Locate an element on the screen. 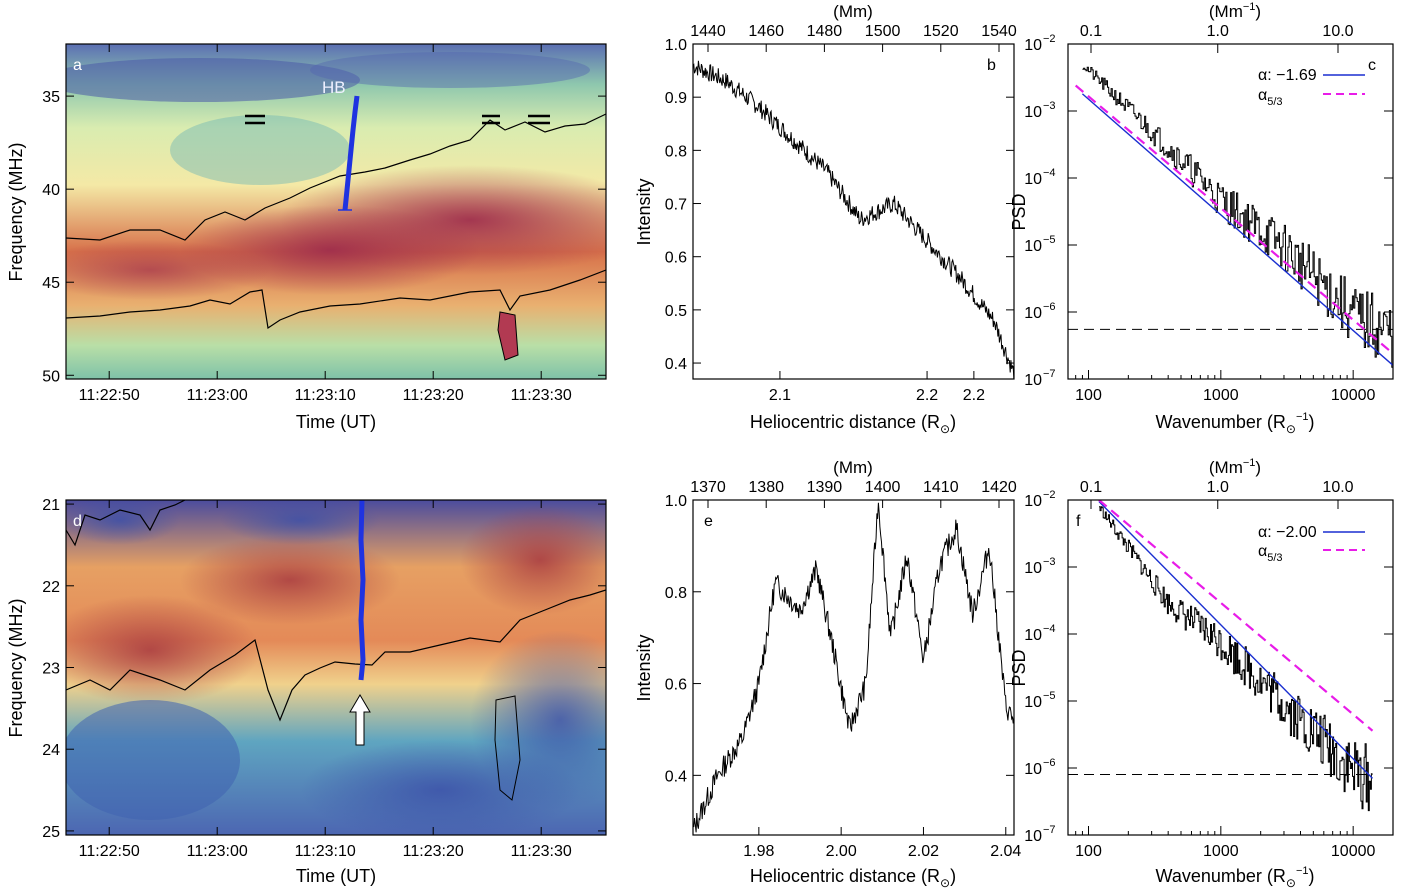  contour-d-top is located at coordinates (126, 523).